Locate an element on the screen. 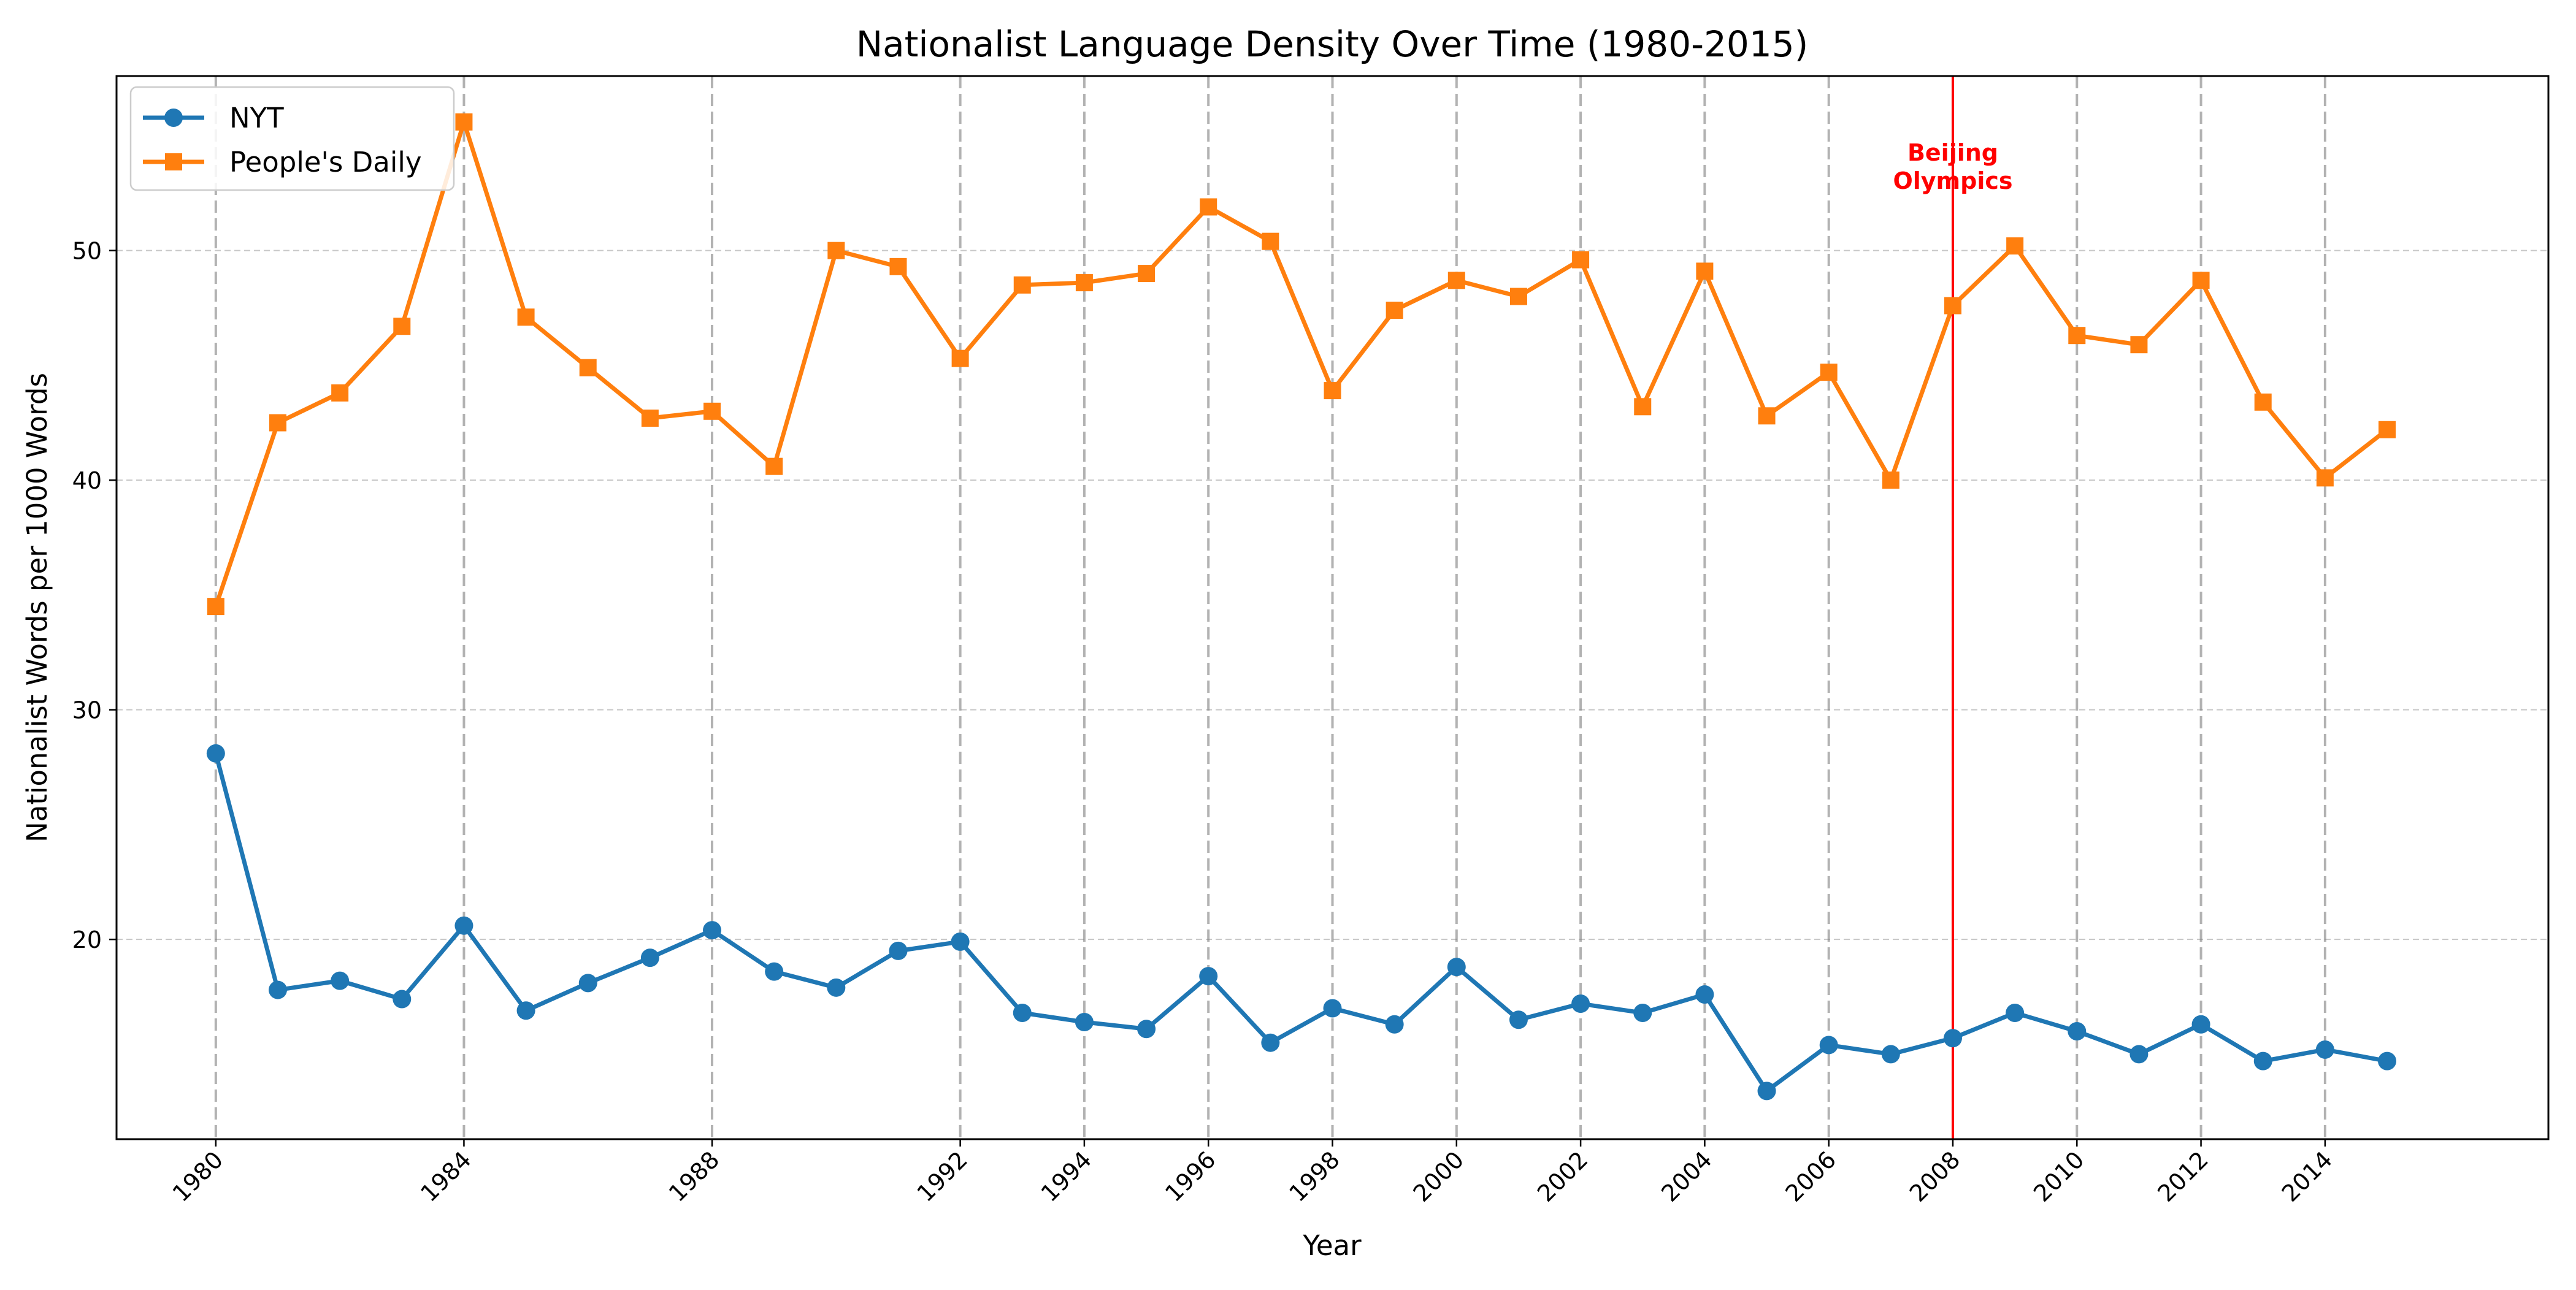 The height and width of the screenshot is (1290, 2576). y-tick-label: 50 is located at coordinates (87, 251).